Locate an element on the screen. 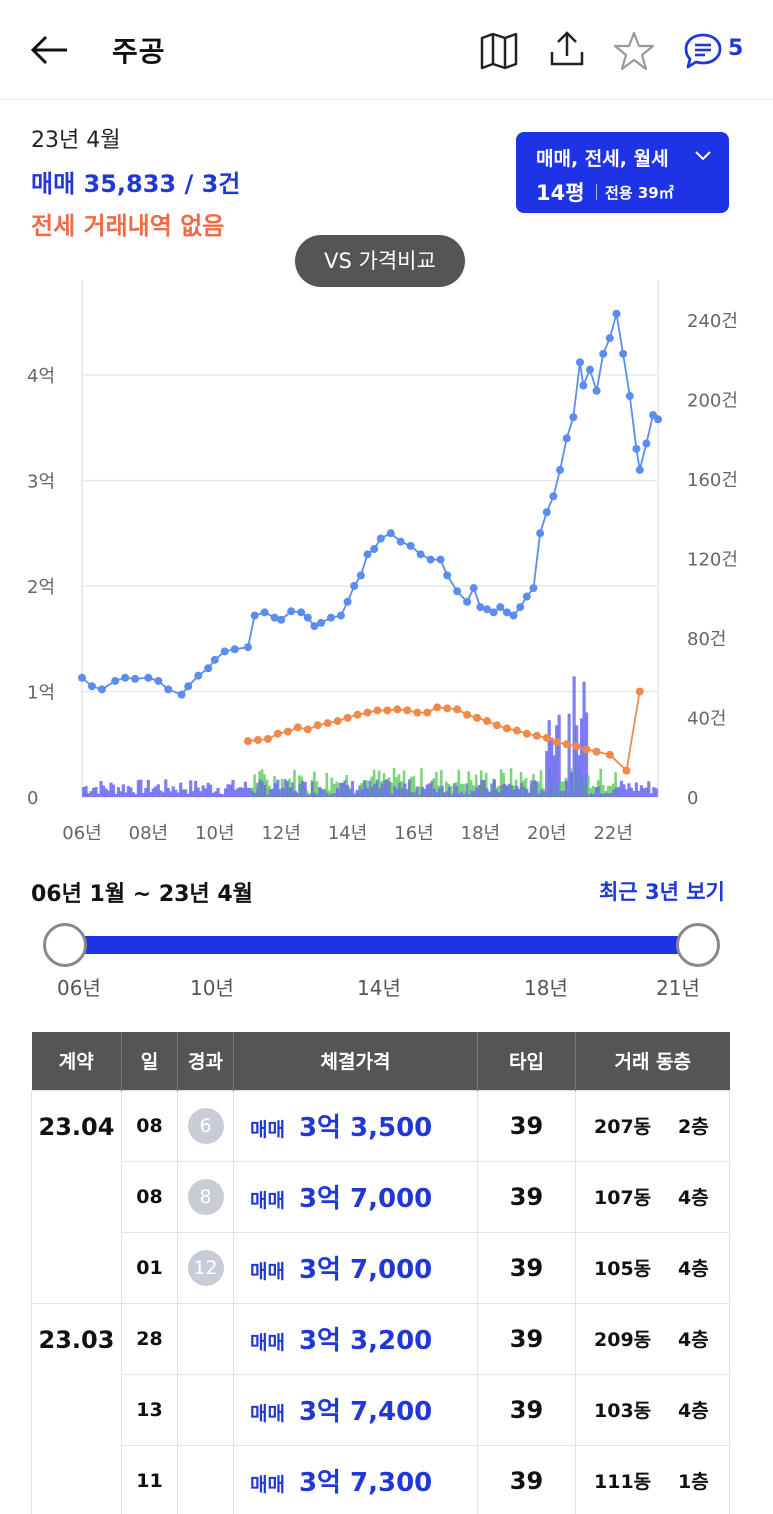 This screenshot has width=773, height=1514. table-row: 13 매매 3억 7,400 39 103동 4층 is located at coordinates (381, 1409).